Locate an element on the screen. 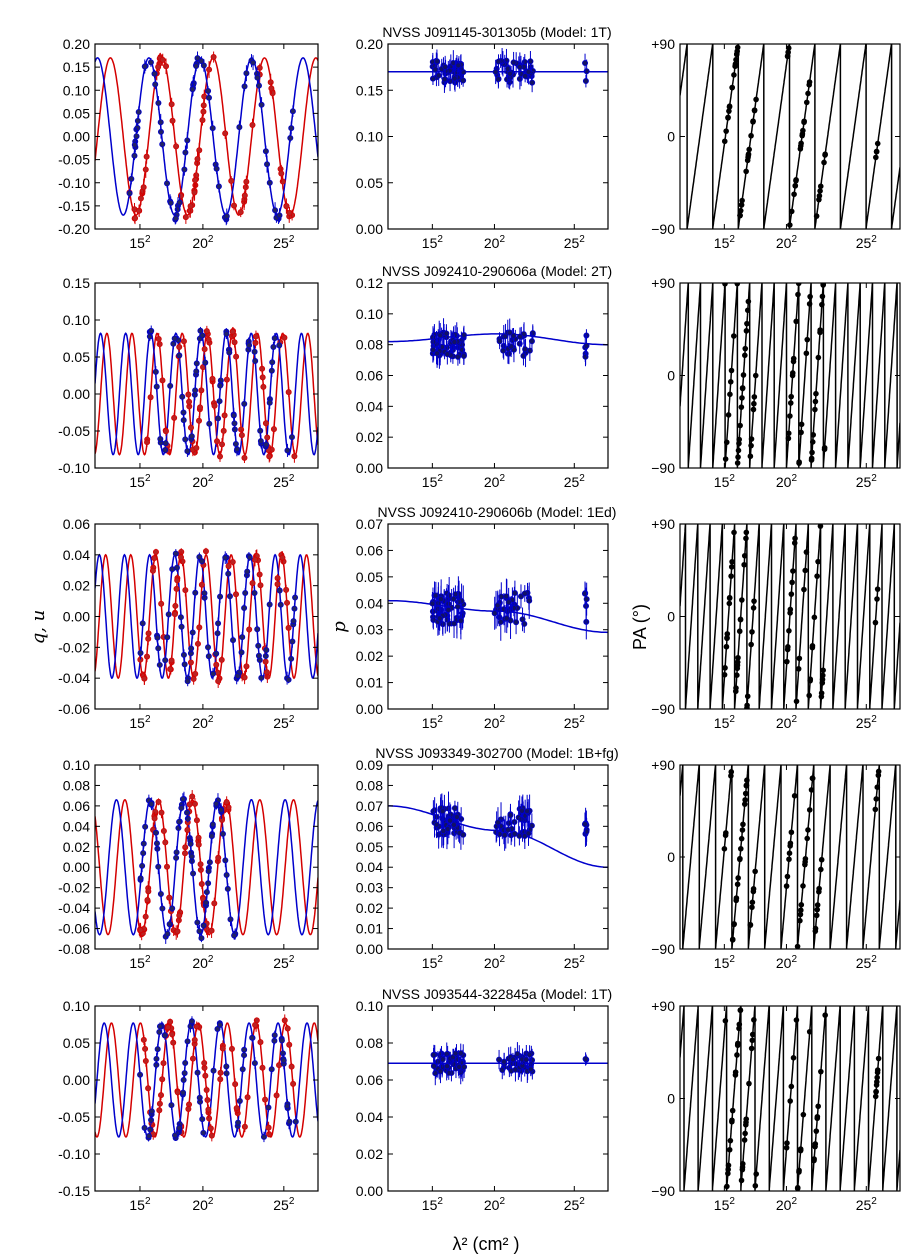  ytick-label: 0.03 is located at coordinates (369, 630).